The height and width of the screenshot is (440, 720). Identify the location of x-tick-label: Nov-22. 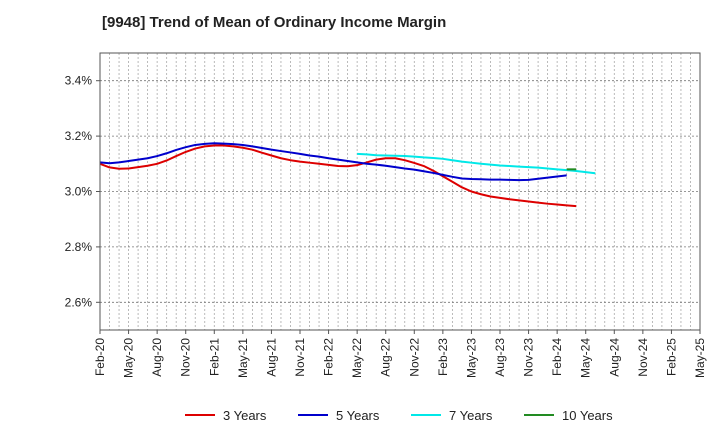
(414, 357).